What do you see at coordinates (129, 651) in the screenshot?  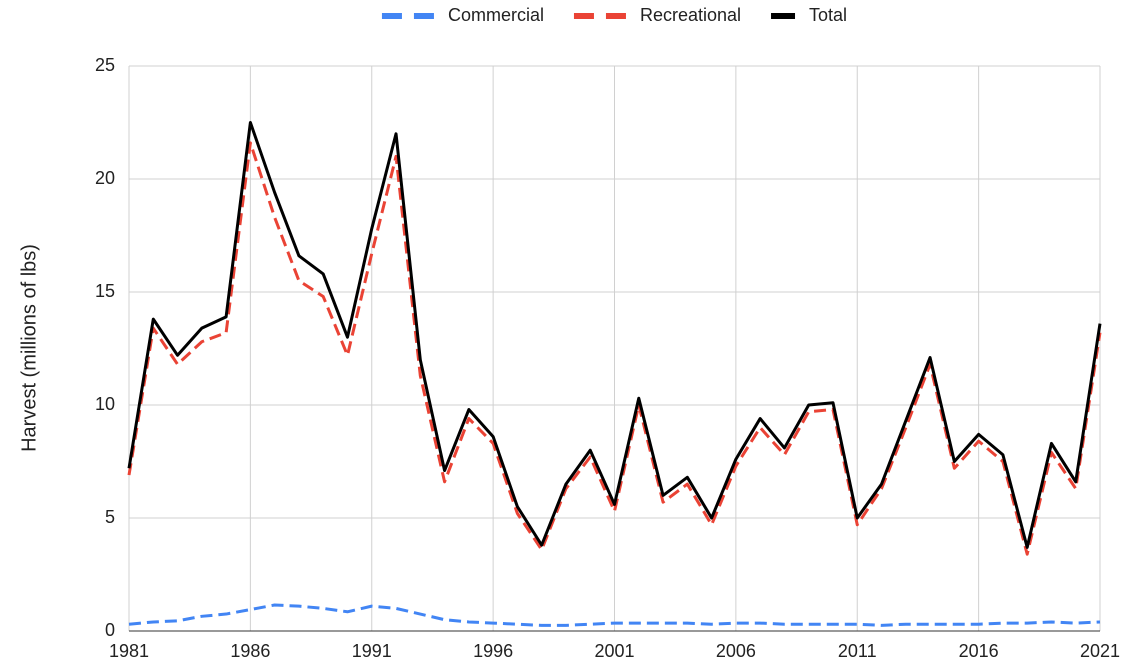 I see `x-tick-label: 1981` at bounding box center [129, 651].